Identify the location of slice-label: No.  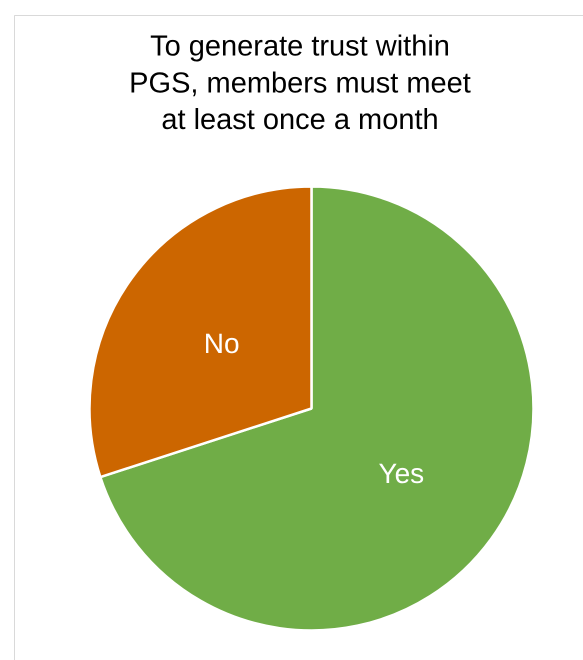
(222, 343).